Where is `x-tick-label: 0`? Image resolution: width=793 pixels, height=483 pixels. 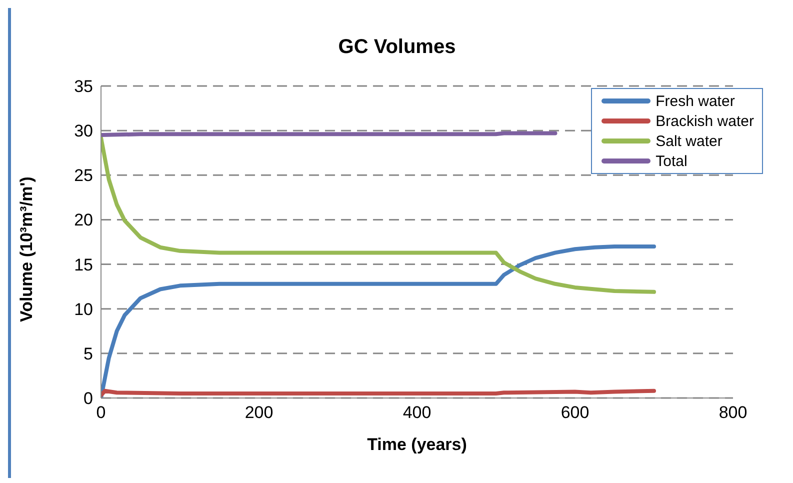 x-tick-label: 0 is located at coordinates (101, 412).